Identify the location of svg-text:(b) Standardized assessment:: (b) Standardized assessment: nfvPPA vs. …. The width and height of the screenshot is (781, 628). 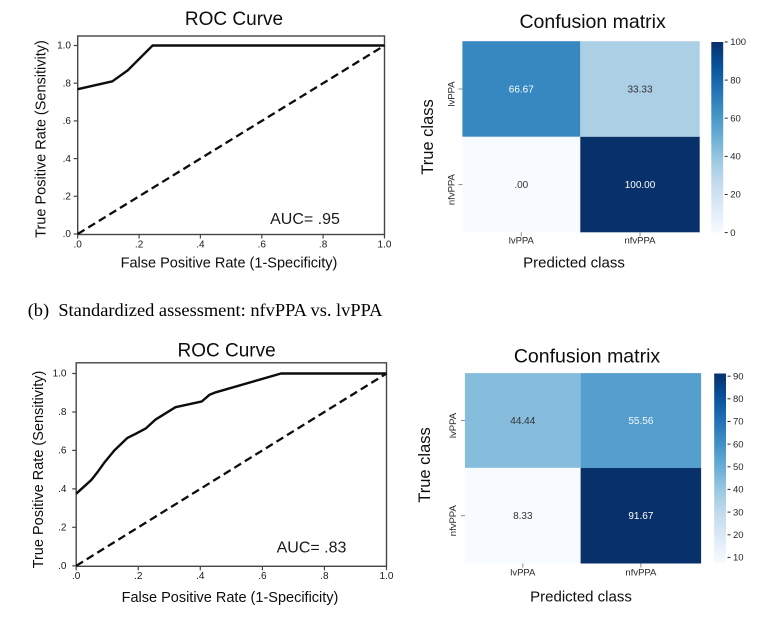
(205, 310).